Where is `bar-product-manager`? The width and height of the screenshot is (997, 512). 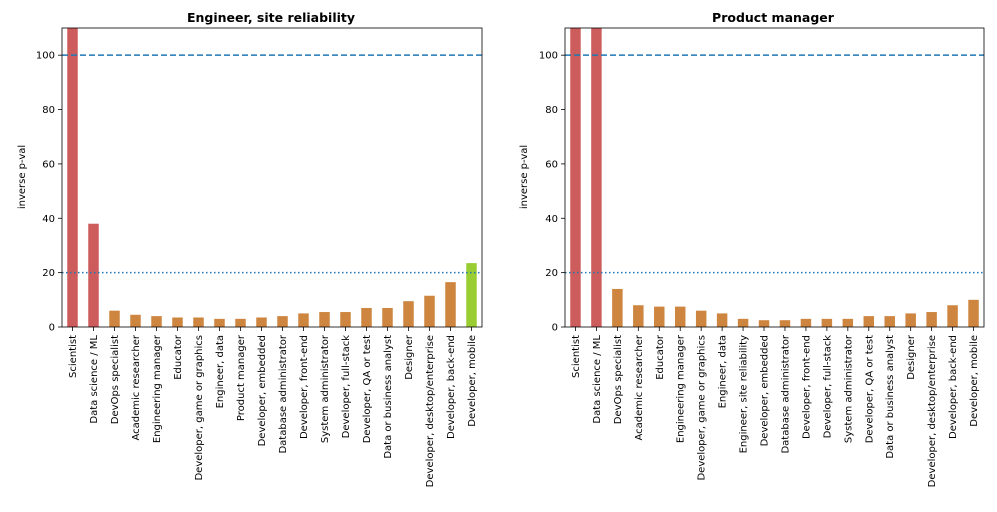
bar-product-manager is located at coordinates (240, 322).